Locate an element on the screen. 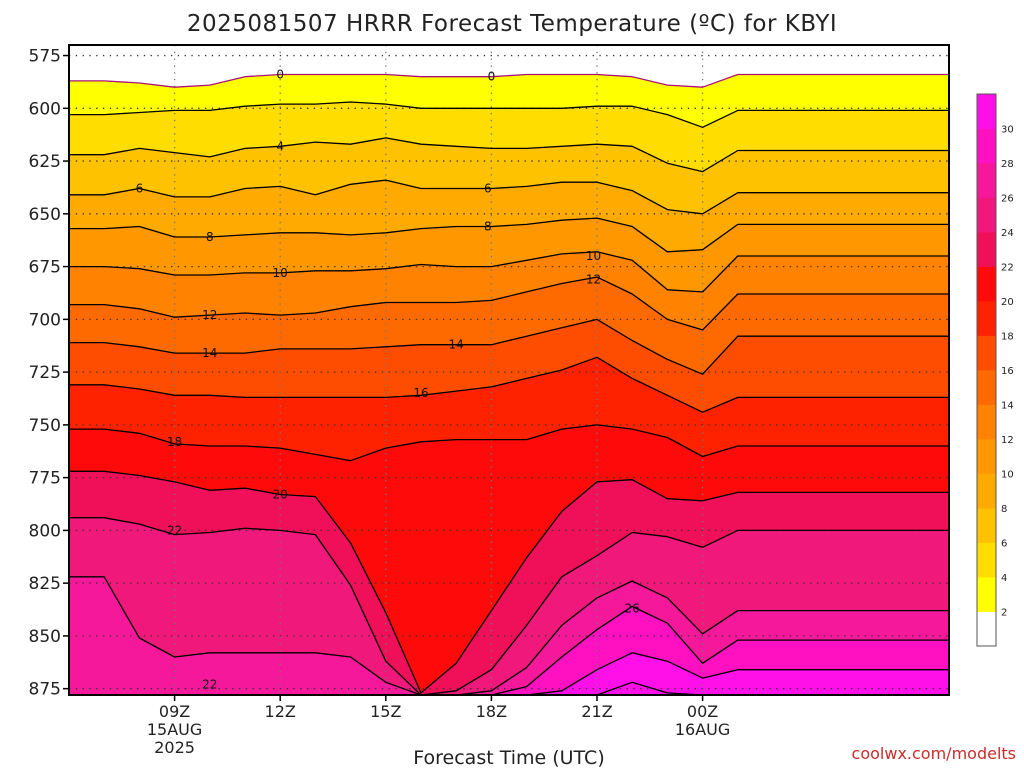  colorbar-tick-label: 12 is located at coordinates (1007, 440).